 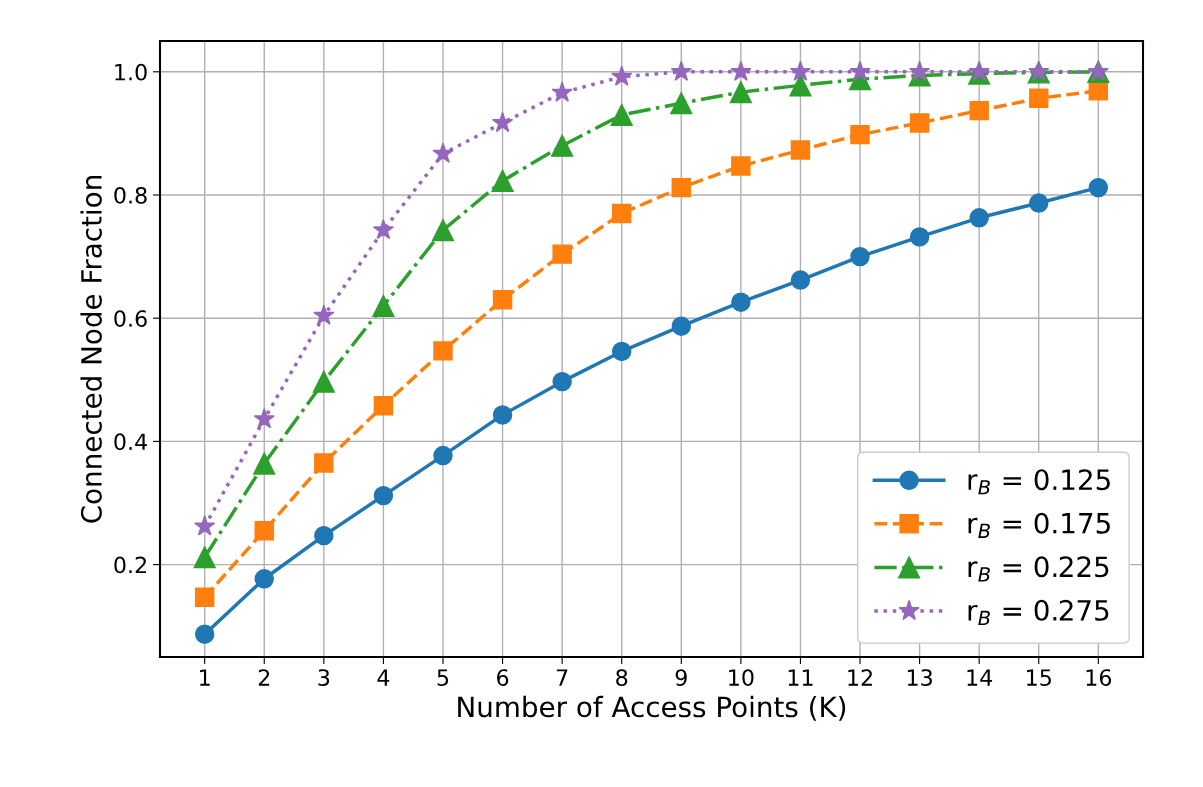 I want to click on y-tick-label: 0.8, so click(x=130, y=195).